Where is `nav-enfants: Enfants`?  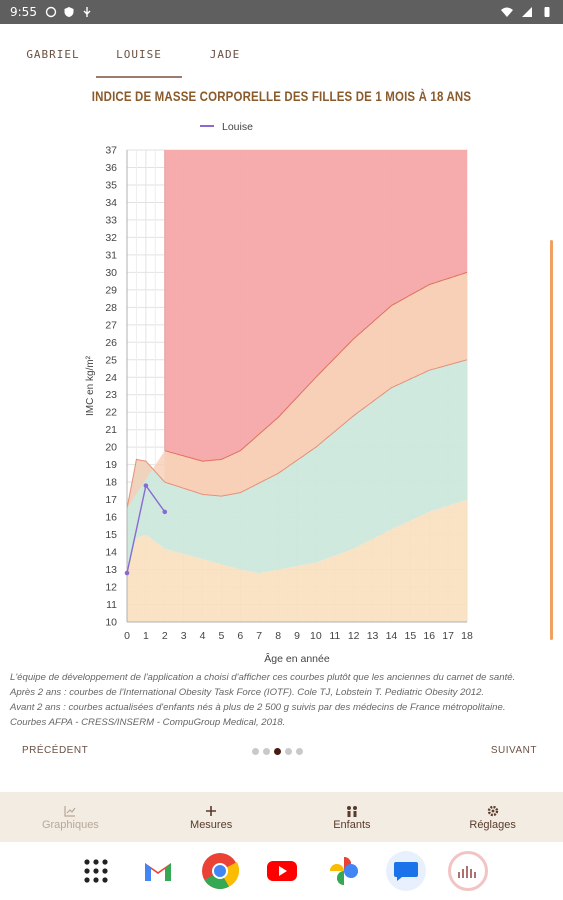 nav-enfants: Enfants is located at coordinates (352, 817).